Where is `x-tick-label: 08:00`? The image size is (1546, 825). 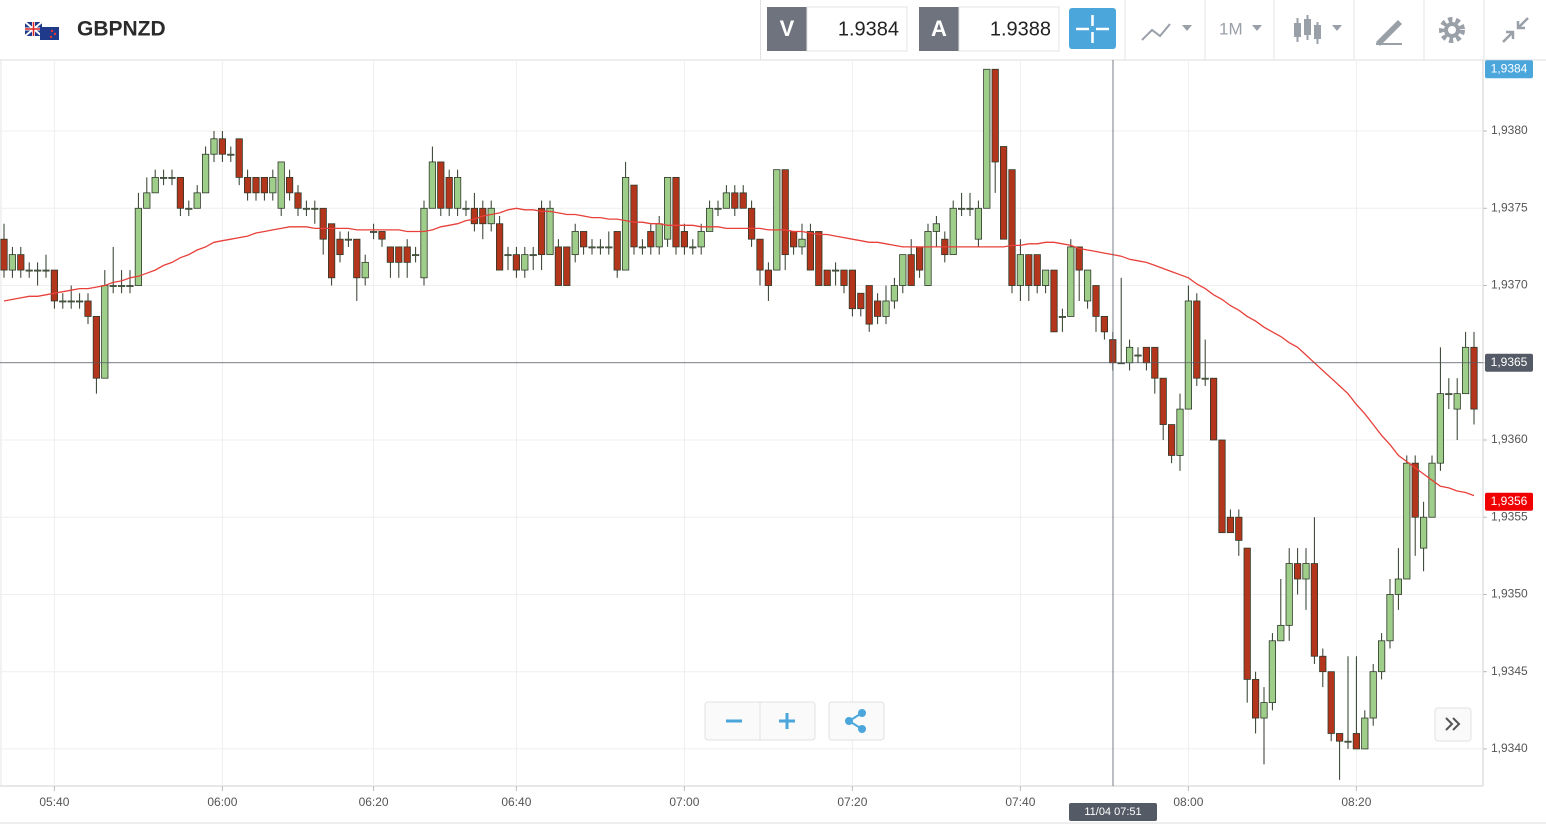 x-tick-label: 08:00 is located at coordinates (1188, 802).